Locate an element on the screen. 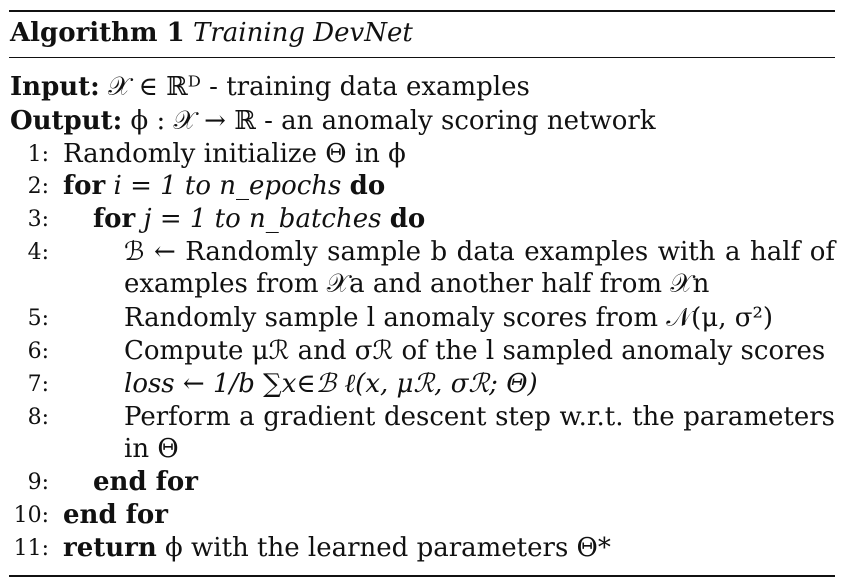 This screenshot has height=581, width=844. header-rule is located at coordinates (422, 57).